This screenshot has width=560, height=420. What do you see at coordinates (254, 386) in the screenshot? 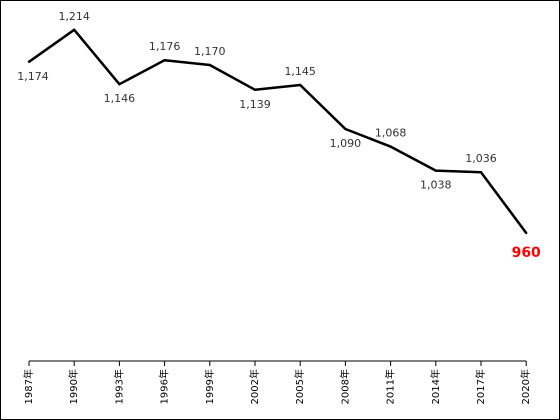
I see `x-tick-label: 2002年` at bounding box center [254, 386].